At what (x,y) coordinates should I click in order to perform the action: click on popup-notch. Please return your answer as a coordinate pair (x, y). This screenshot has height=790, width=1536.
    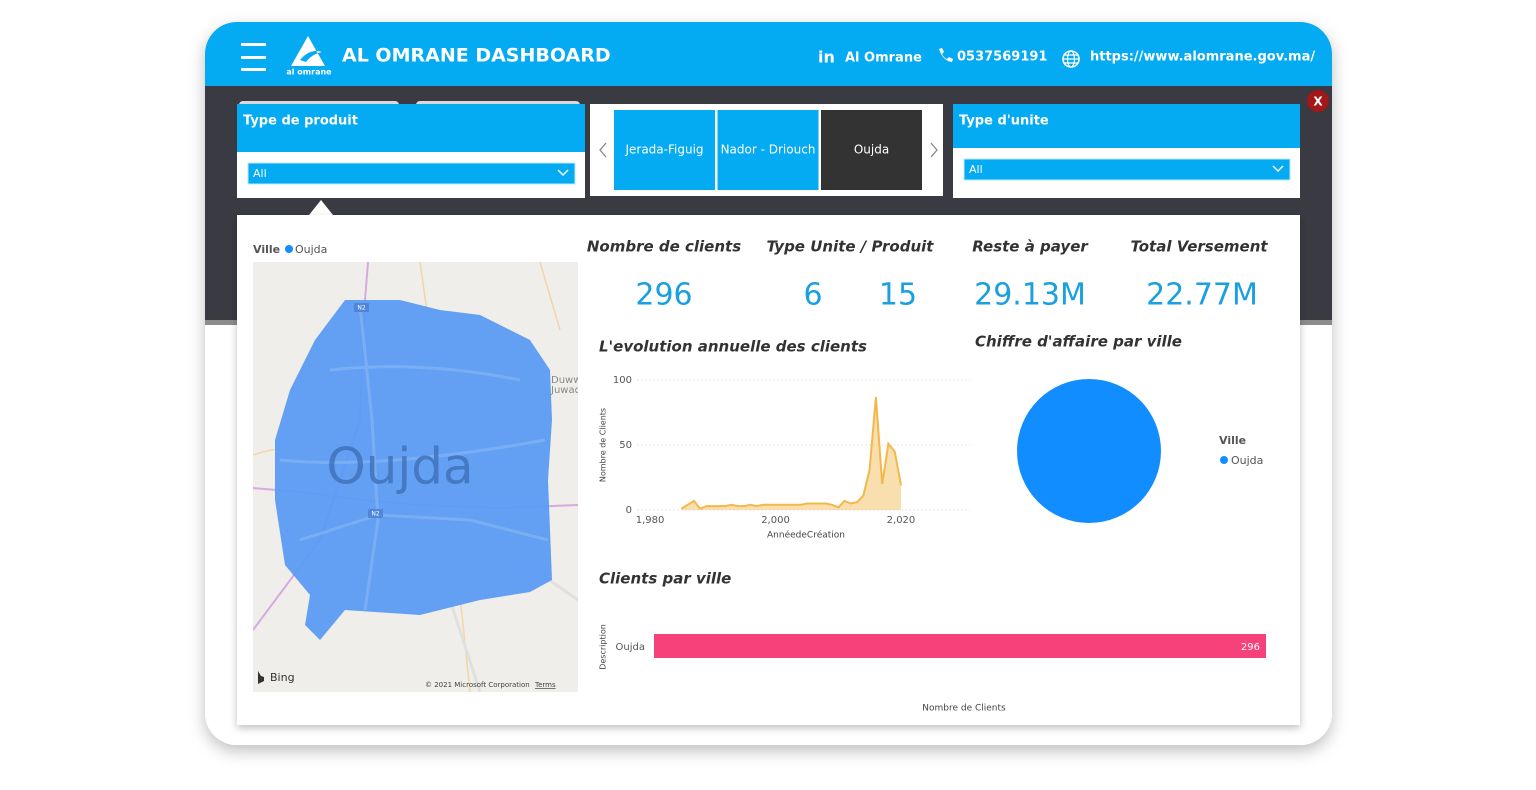
    Looking at the image, I should click on (321, 207).